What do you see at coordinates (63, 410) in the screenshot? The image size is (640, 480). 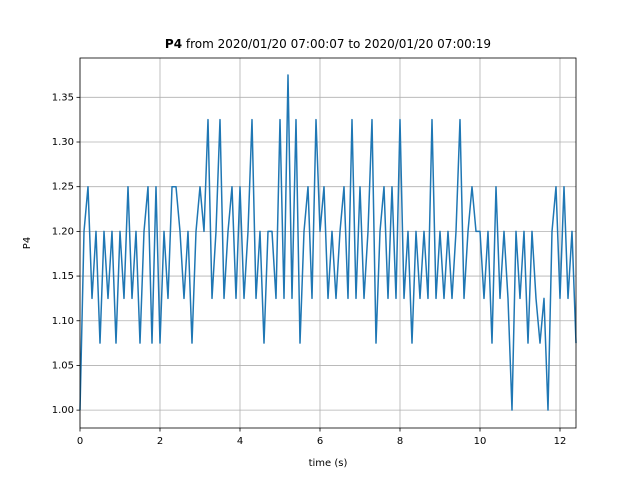 I see `y-tick-label: 1.00` at bounding box center [63, 410].